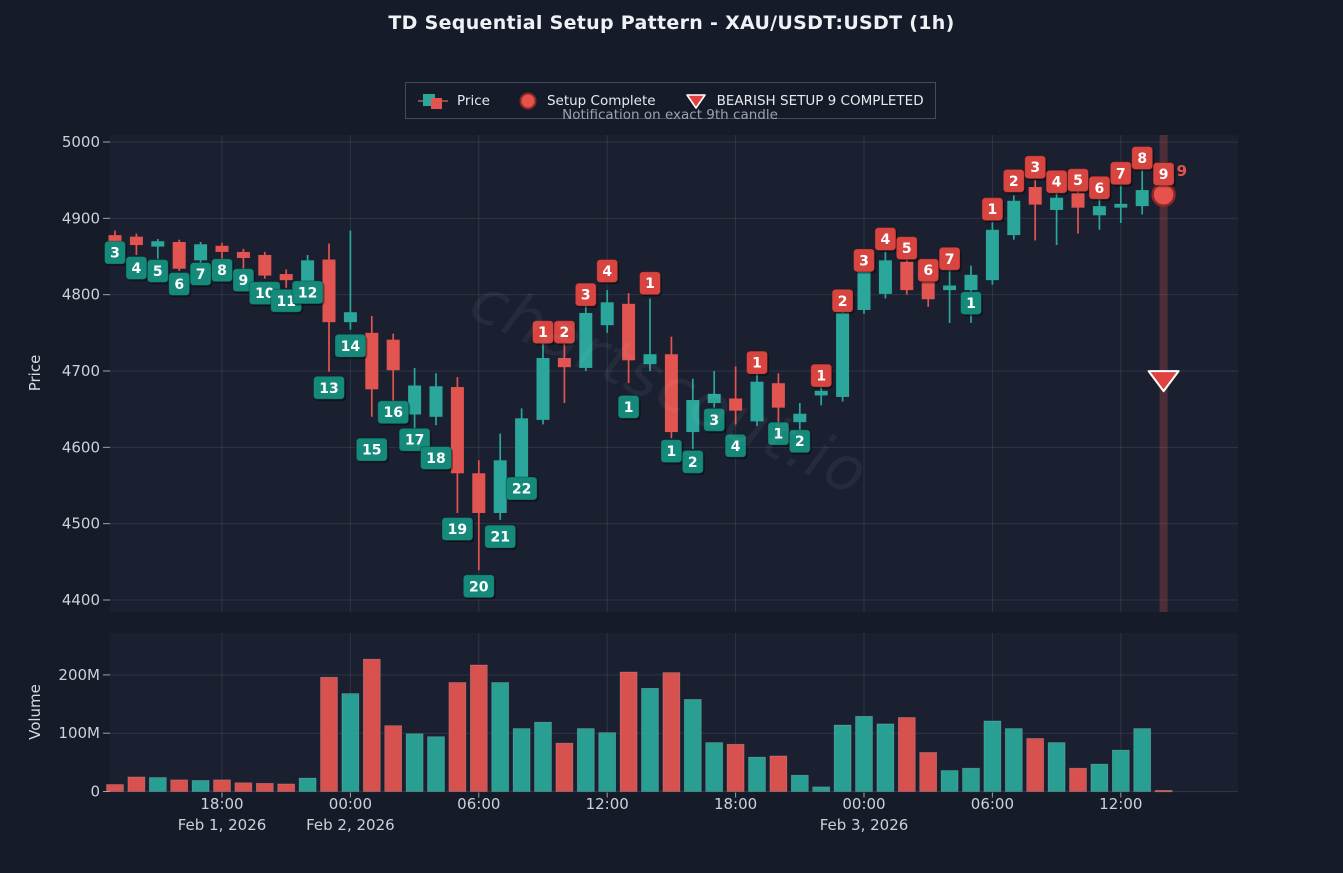 The height and width of the screenshot is (873, 1343). I want to click on td-label-sell-7: 7, so click(950, 259).